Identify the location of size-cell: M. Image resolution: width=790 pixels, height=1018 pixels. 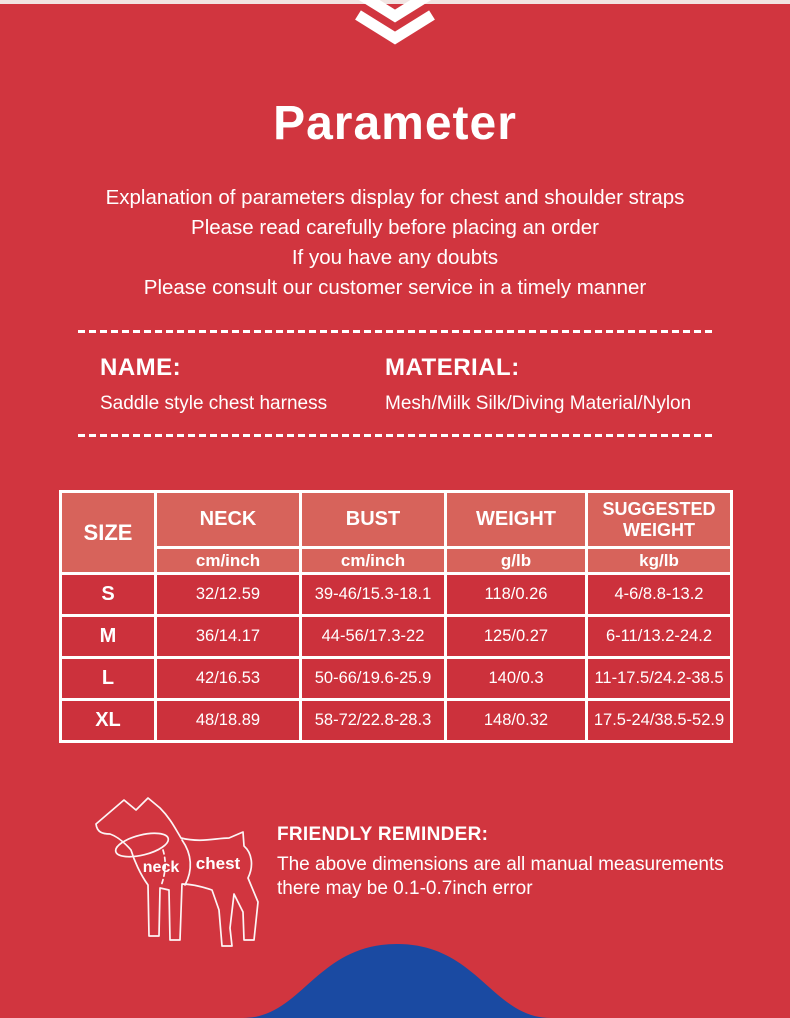
(108, 636).